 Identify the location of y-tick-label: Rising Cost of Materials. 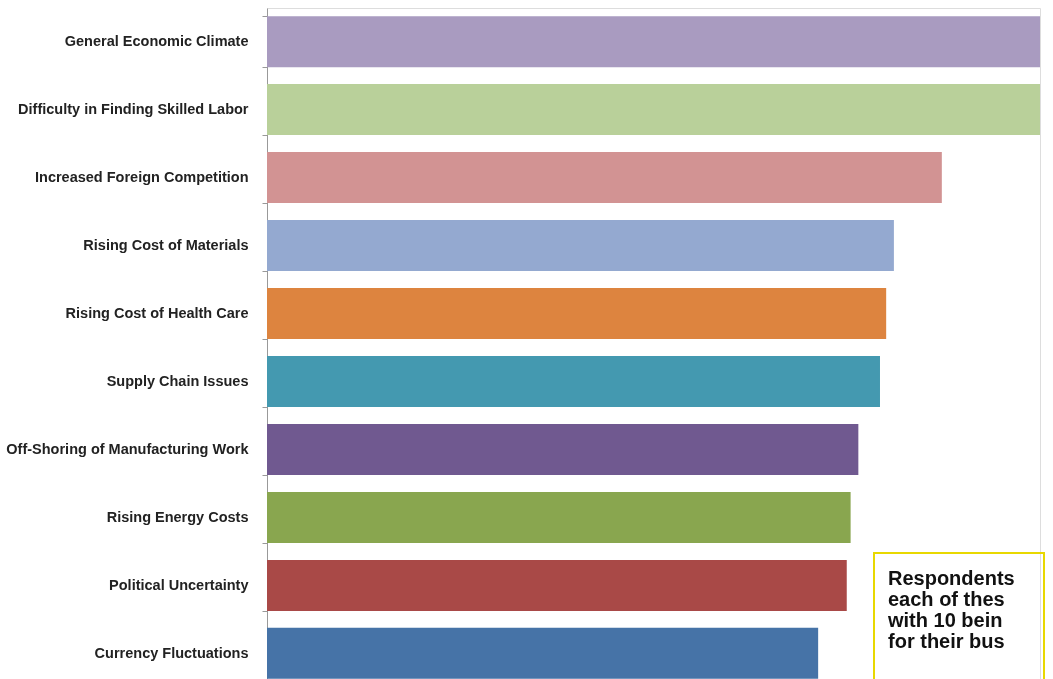
(166, 245).